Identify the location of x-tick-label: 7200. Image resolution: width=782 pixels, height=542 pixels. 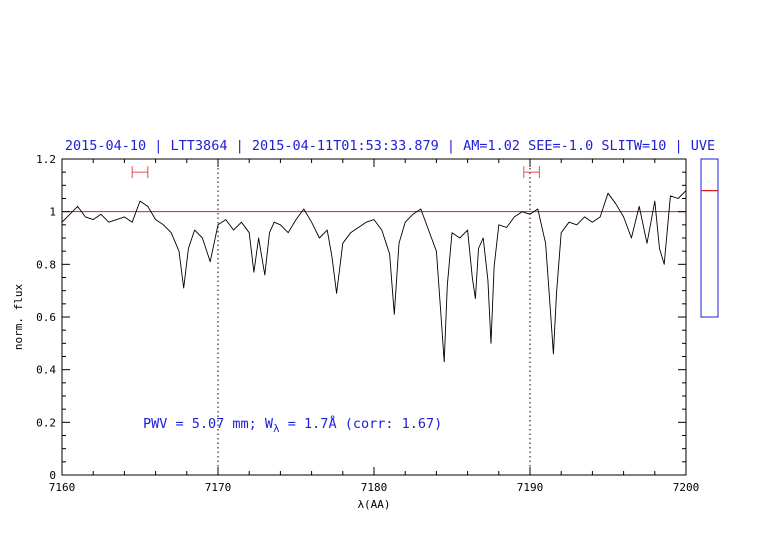
(686, 487).